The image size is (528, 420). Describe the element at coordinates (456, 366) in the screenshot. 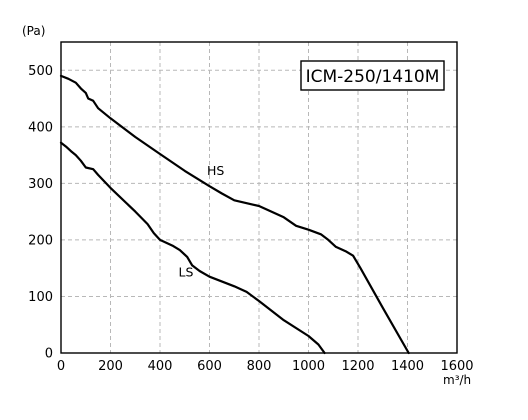

I see `x-tick-label: 1600` at that location.